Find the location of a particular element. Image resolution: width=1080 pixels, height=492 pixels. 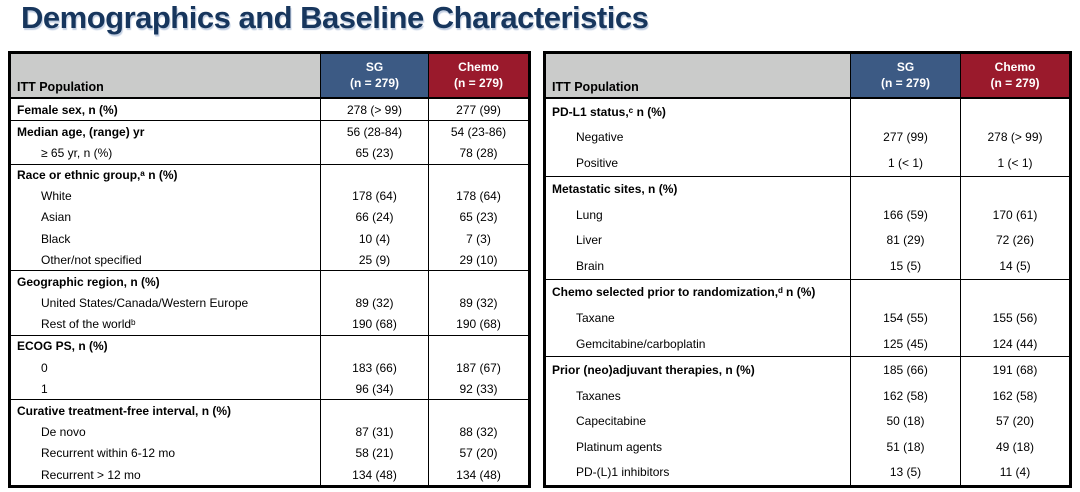

sg-column-drug: SG is located at coordinates (374, 66).